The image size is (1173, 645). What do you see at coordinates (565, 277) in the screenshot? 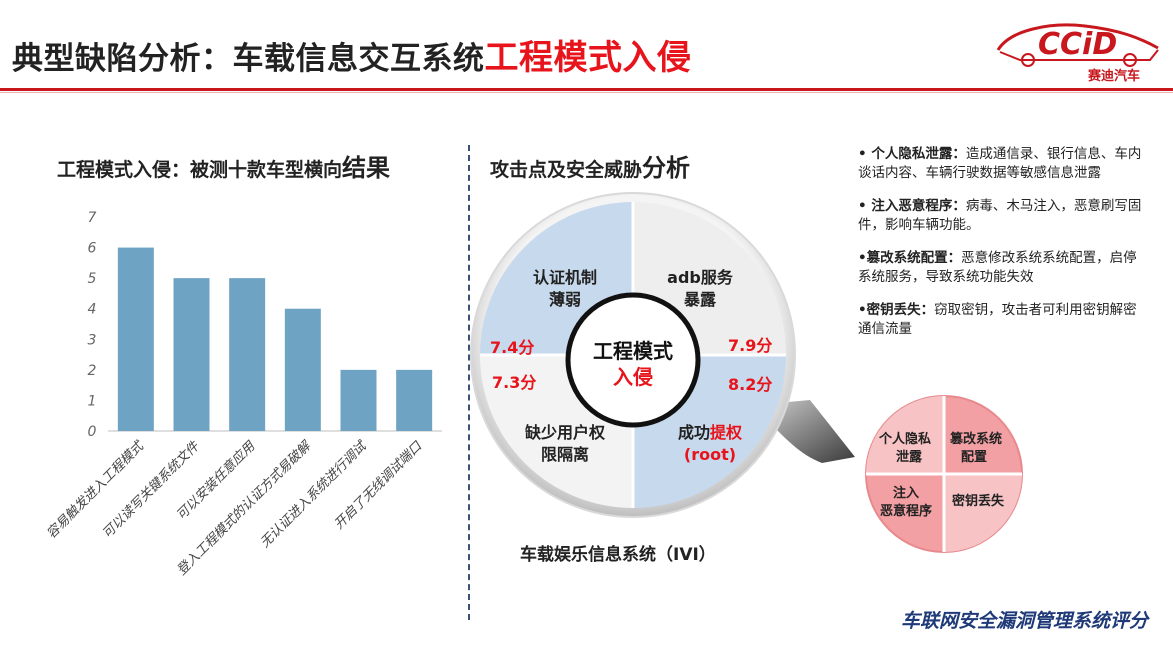
I see `q-tl-line1: 认证机制` at bounding box center [565, 277].